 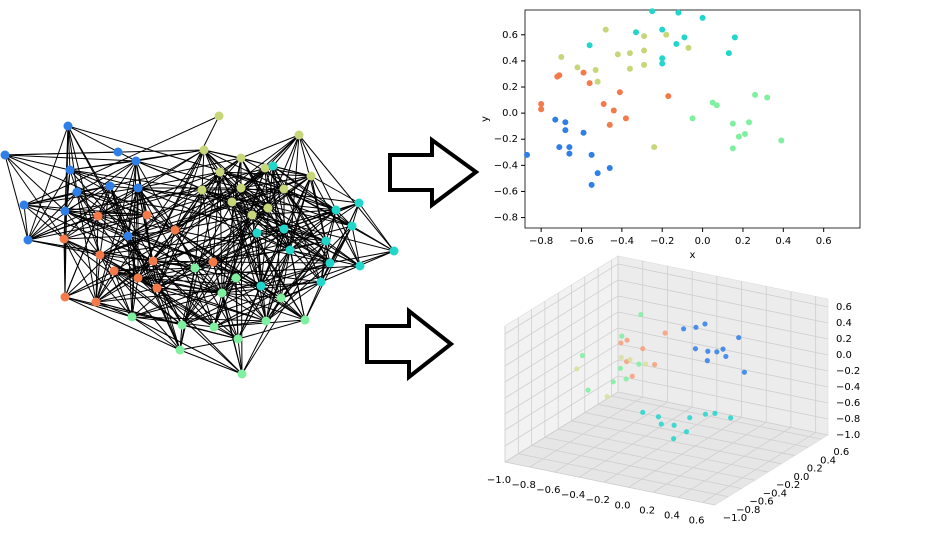 I want to click on x-axis-label: x, so click(x=693, y=255).